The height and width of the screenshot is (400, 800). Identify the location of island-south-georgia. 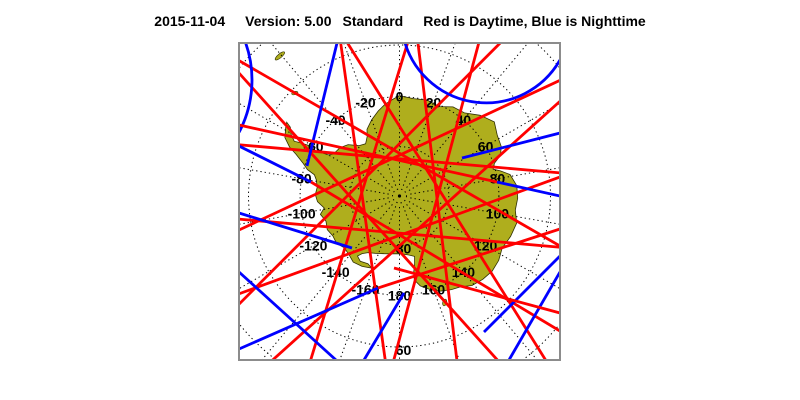
(279, 56).